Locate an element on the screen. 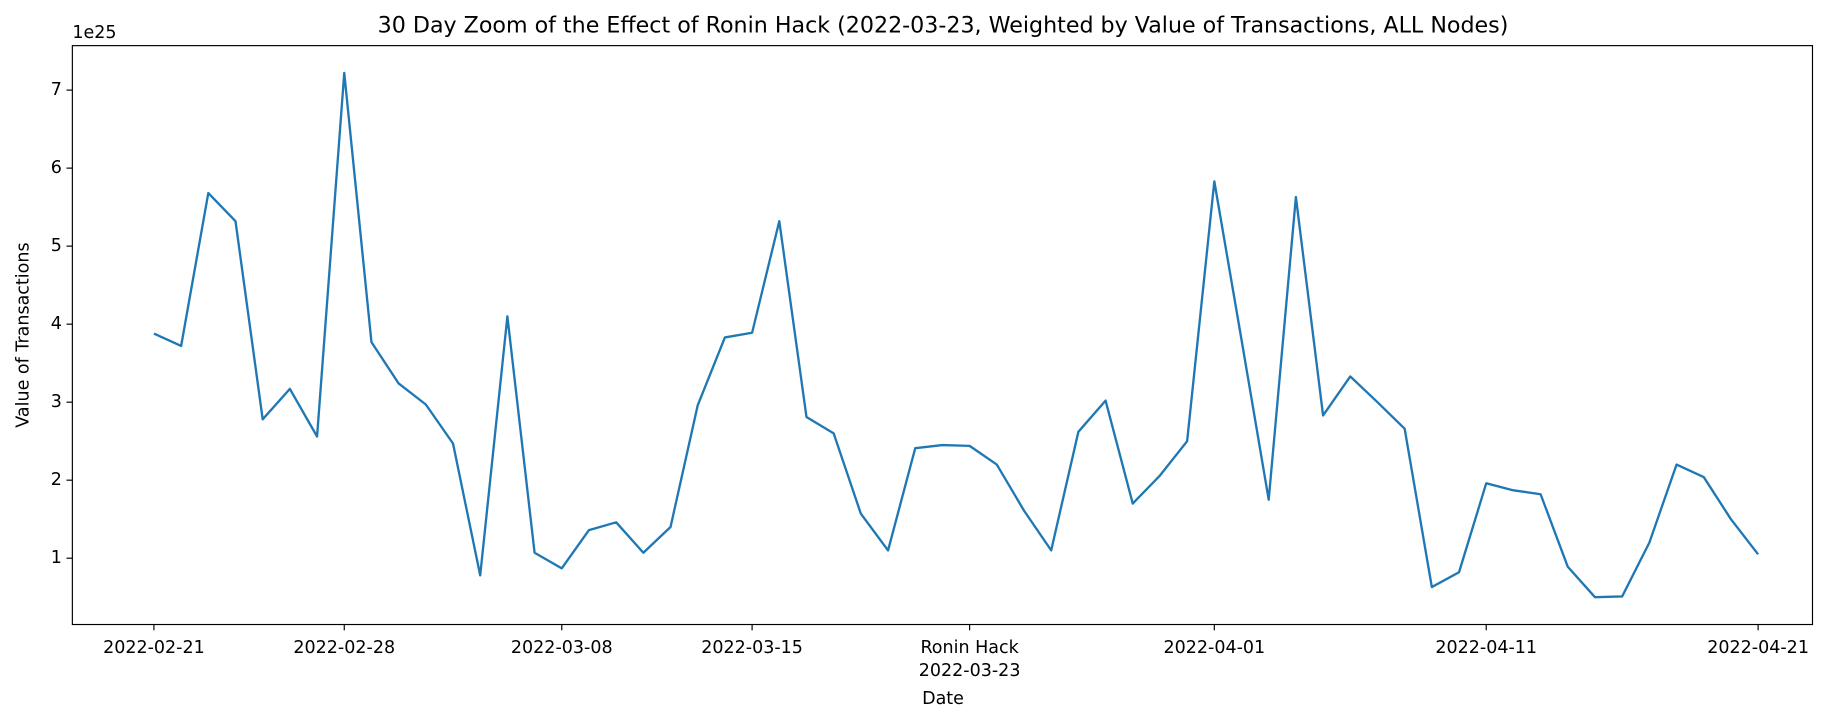  y-tick-label: 3 is located at coordinates (56, 402).